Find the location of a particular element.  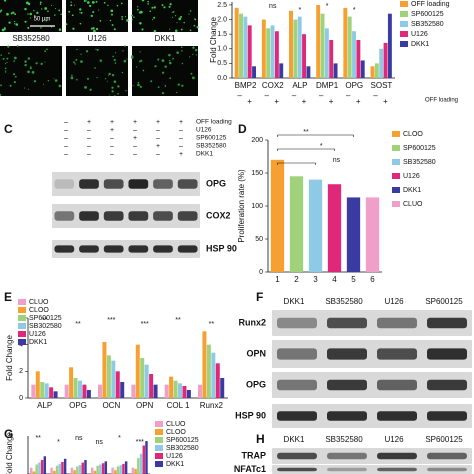

band-label: NFATc1 is located at coordinates (250, 469).